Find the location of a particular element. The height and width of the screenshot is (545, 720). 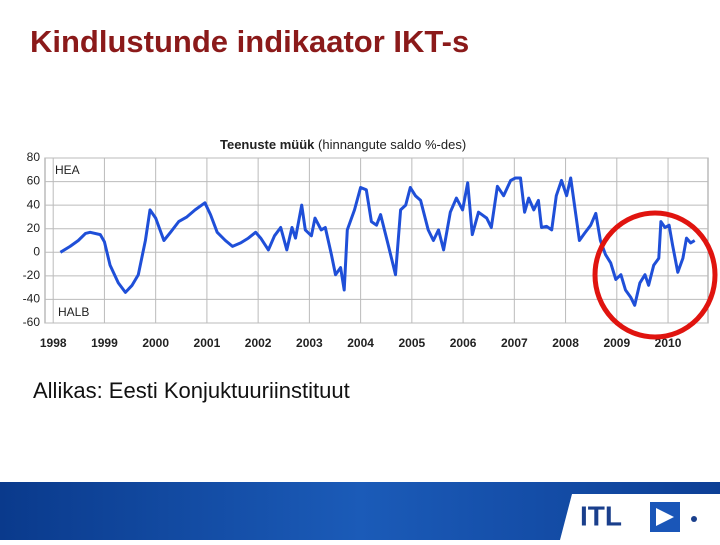

x-tick-label: 2010 is located at coordinates (668, 343).